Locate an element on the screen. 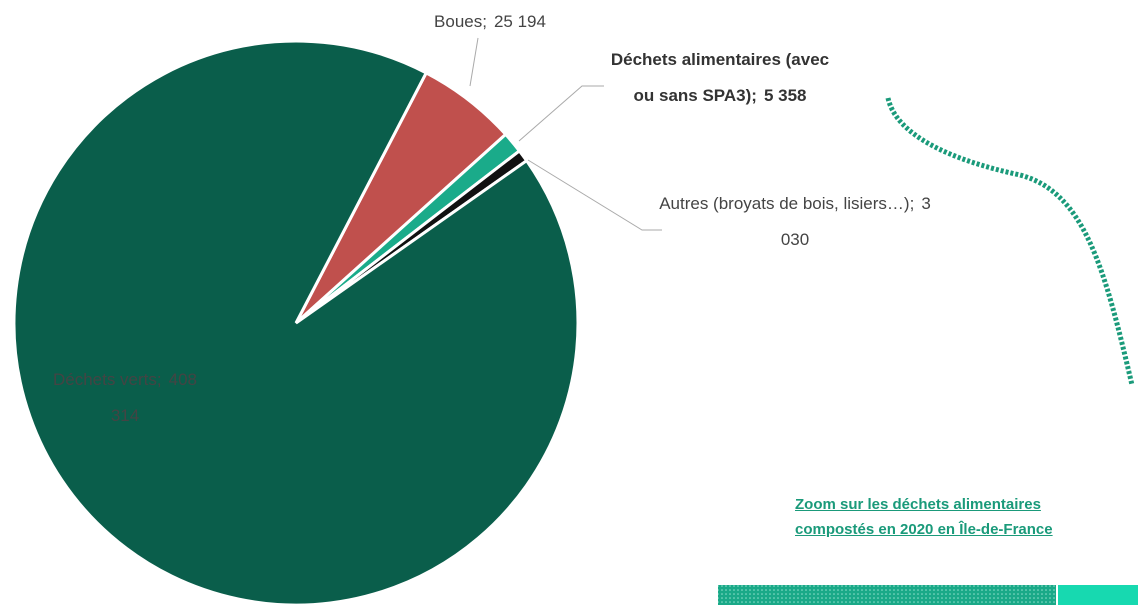 This screenshot has height=605, width=1138. label-part: 408 314 is located at coordinates (154, 397).